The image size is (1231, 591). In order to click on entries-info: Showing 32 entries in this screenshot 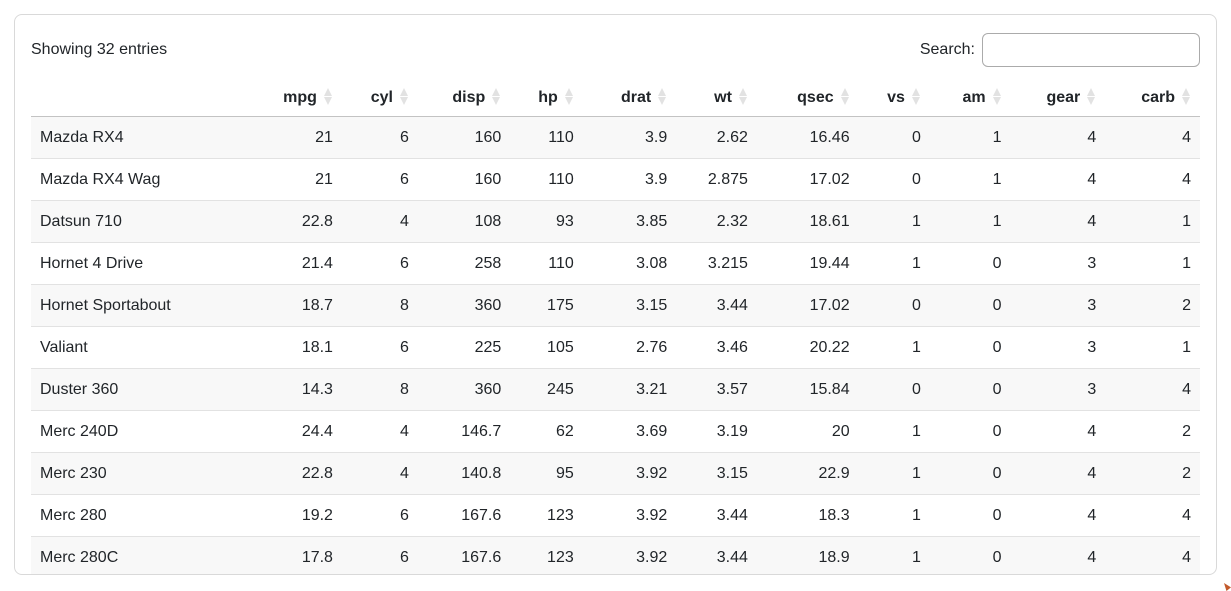, I will do `click(99, 49)`.